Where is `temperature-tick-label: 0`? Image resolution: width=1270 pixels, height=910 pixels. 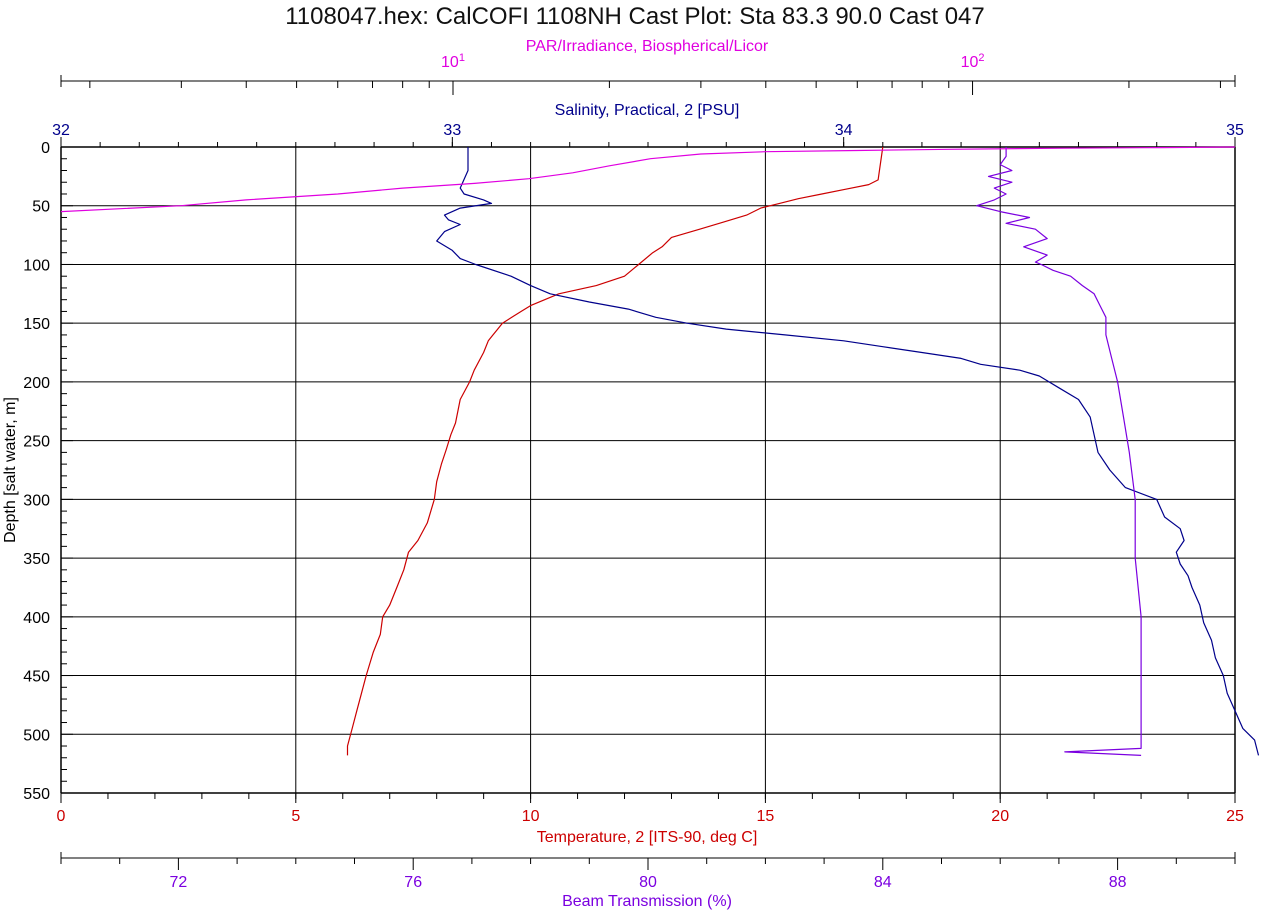
temperature-tick-label: 0 is located at coordinates (61, 816).